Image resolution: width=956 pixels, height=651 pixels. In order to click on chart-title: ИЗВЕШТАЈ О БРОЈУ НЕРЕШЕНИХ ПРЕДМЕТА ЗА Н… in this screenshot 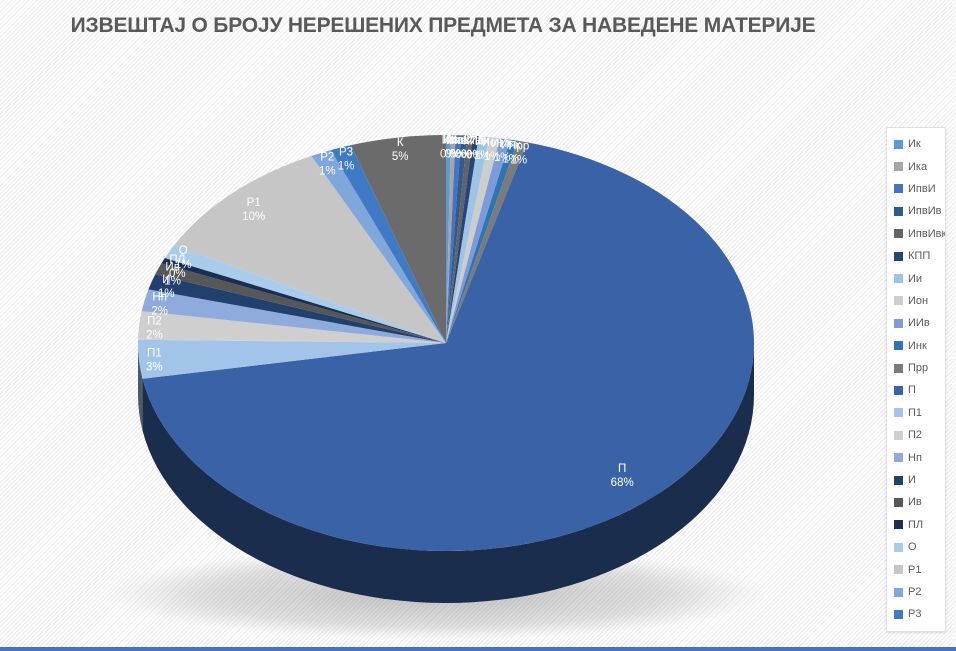, I will do `click(443, 25)`.